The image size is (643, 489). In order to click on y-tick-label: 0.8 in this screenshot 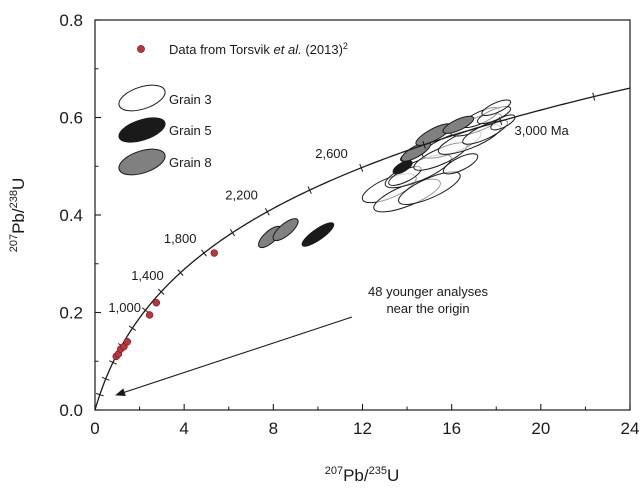, I will do `click(71, 20)`.